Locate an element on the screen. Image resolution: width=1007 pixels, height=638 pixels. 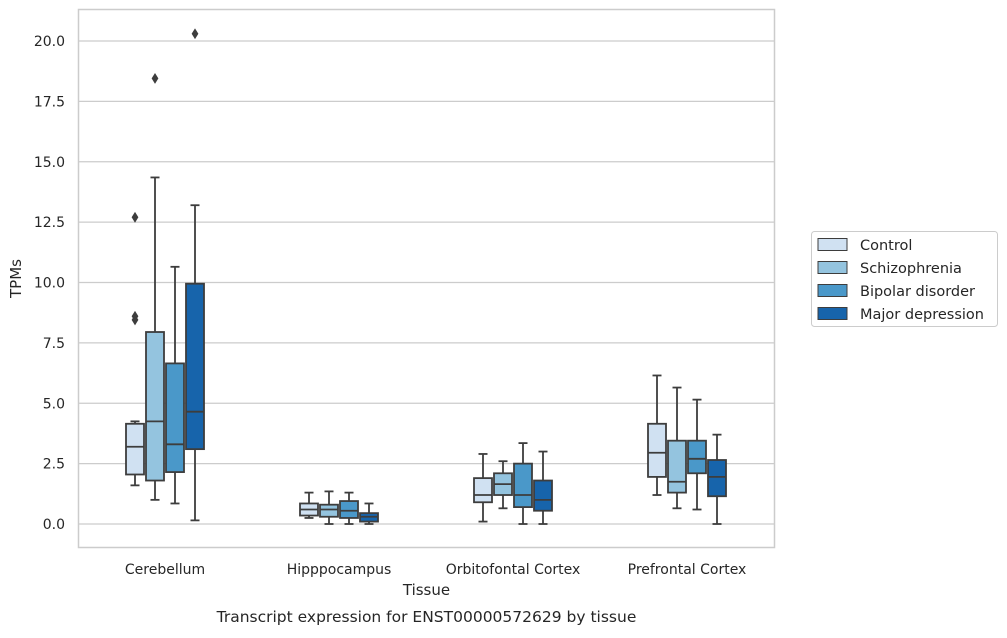
y-tick-label: 7.5 is located at coordinates (54, 344).